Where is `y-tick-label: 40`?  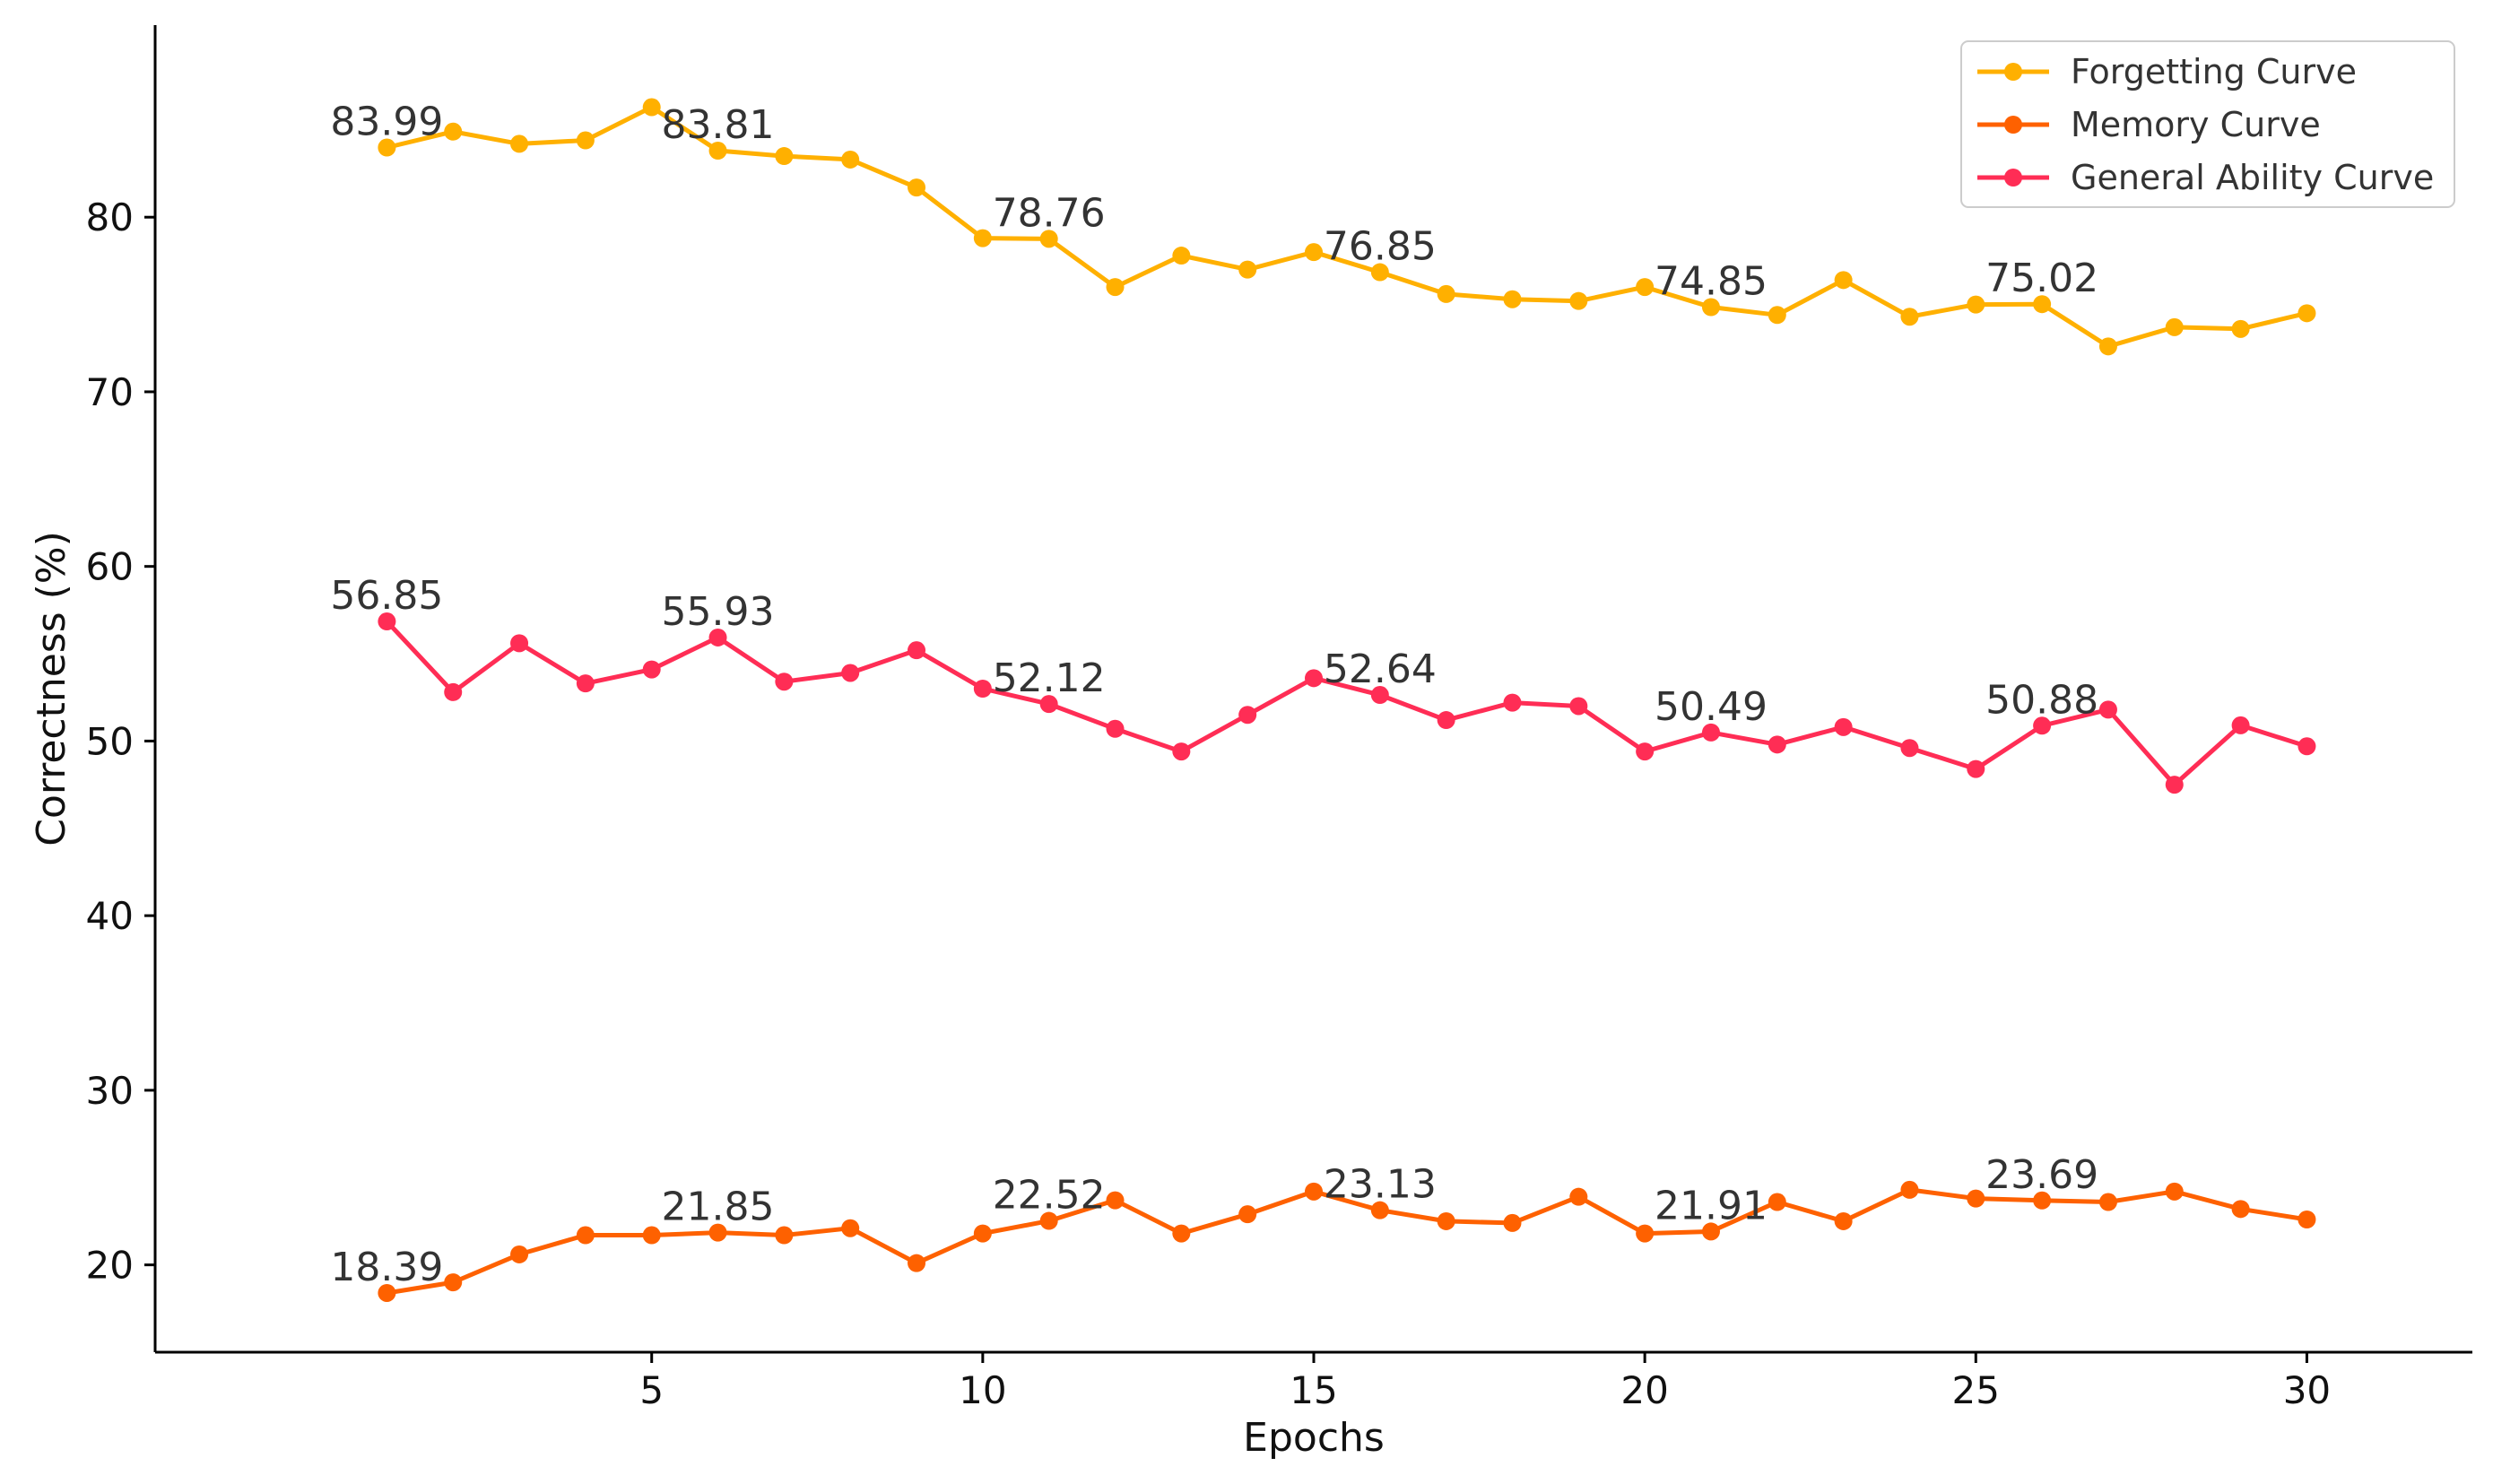 y-tick-label: 40 is located at coordinates (110, 916).